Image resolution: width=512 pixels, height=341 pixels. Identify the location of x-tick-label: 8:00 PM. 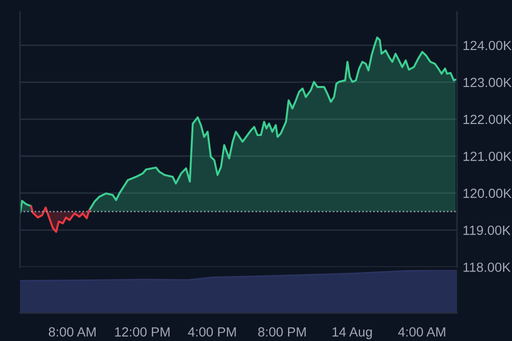
(282, 332).